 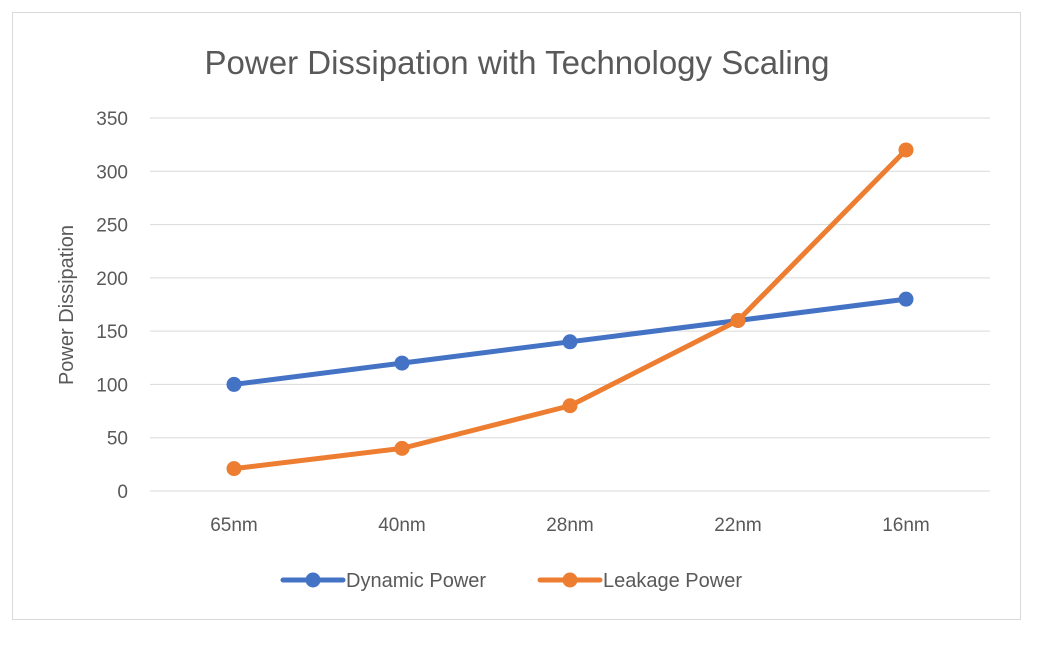 I want to click on x-tick-label: 28nm, so click(x=570, y=525).